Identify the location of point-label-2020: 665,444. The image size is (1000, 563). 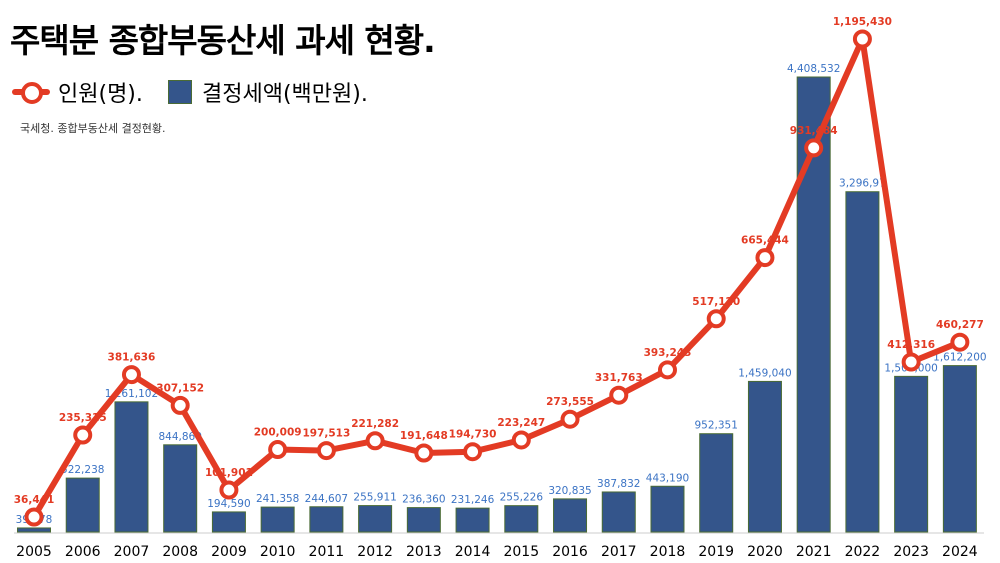
(765, 241).